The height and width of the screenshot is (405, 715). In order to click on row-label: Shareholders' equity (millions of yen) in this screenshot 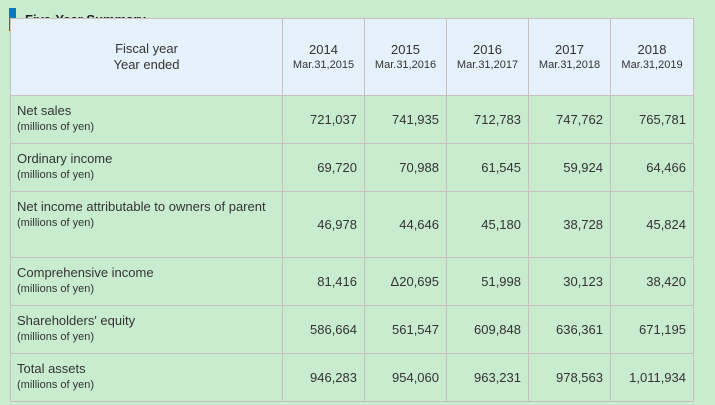, I will do `click(146, 329)`.